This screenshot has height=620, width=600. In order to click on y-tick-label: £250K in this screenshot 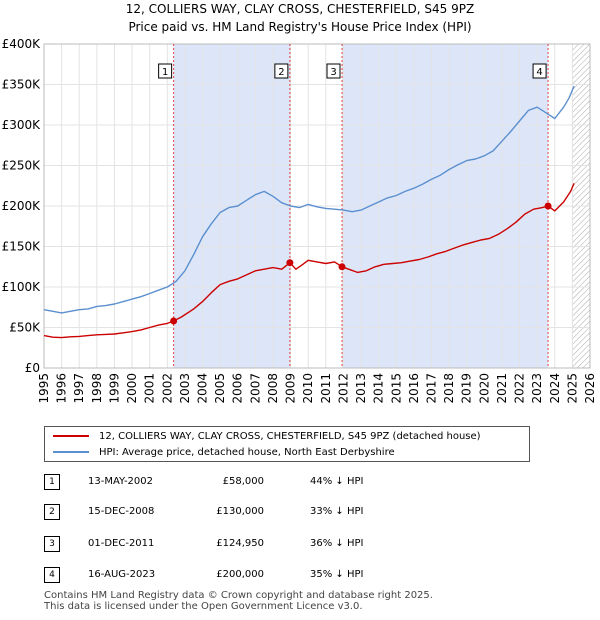, I will do `click(22, 166)`.